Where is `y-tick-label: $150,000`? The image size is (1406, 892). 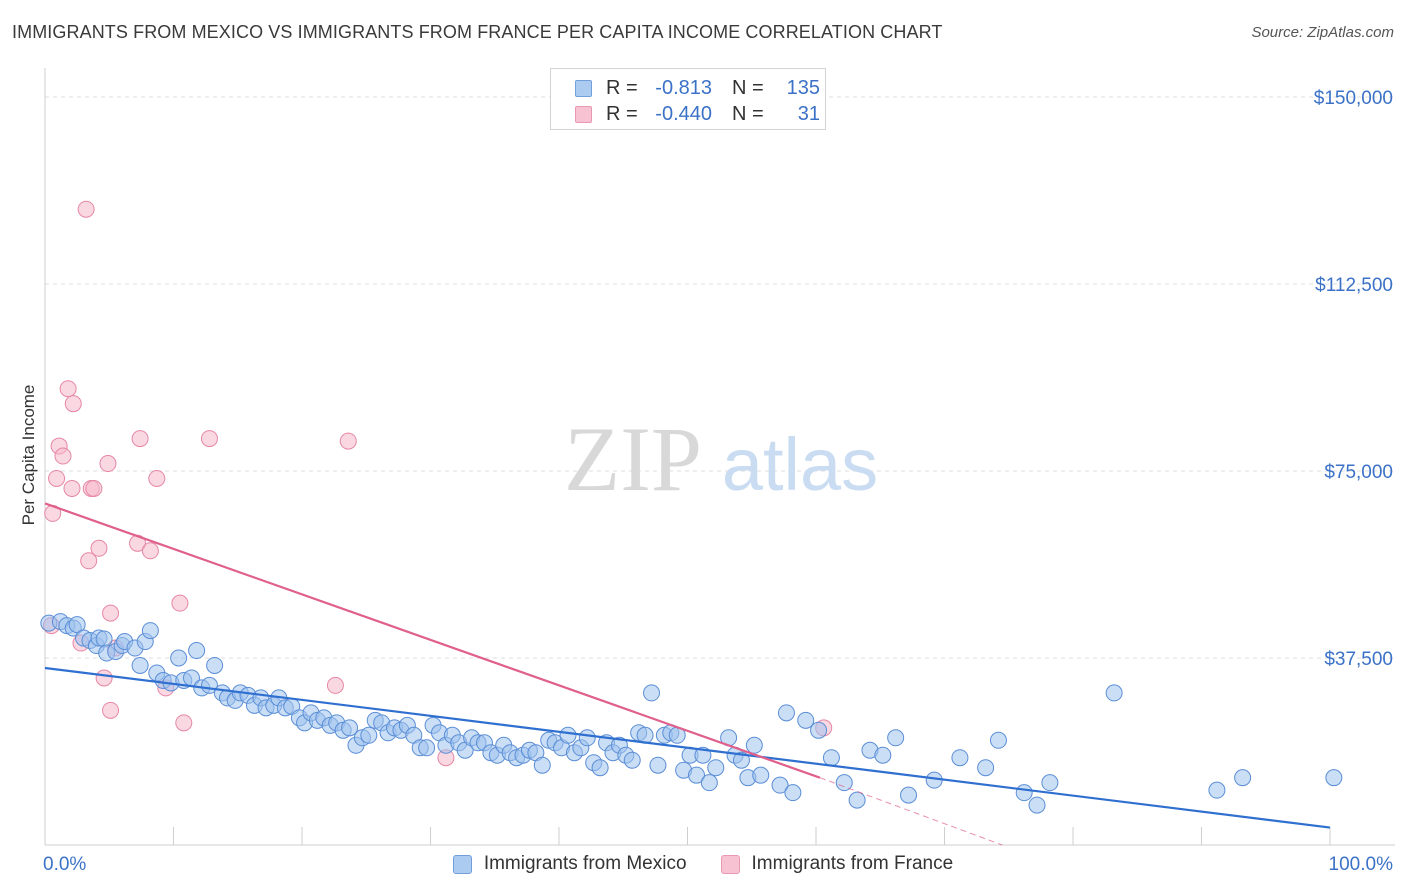
y-tick-label: $150,000 is located at coordinates (1353, 98).